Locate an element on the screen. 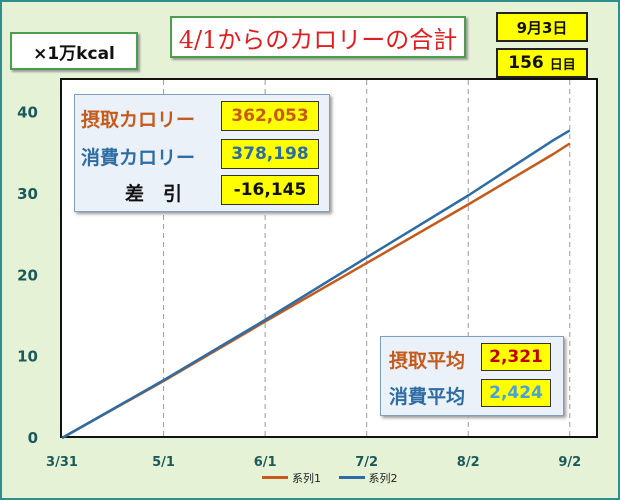  intake-average-label: 摂取平均 is located at coordinates (427, 361).